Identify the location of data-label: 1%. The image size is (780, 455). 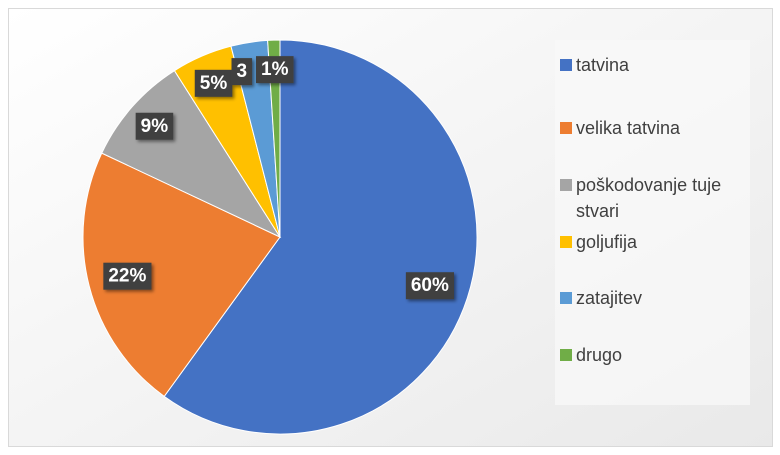
(275, 69).